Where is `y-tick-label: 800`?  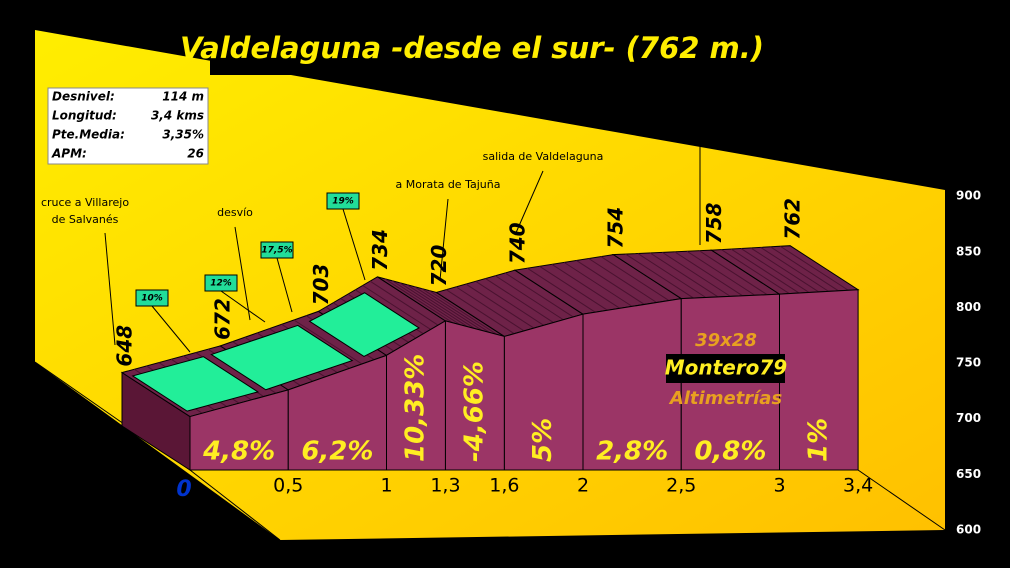
y-tick-label: 800 is located at coordinates (968, 307).